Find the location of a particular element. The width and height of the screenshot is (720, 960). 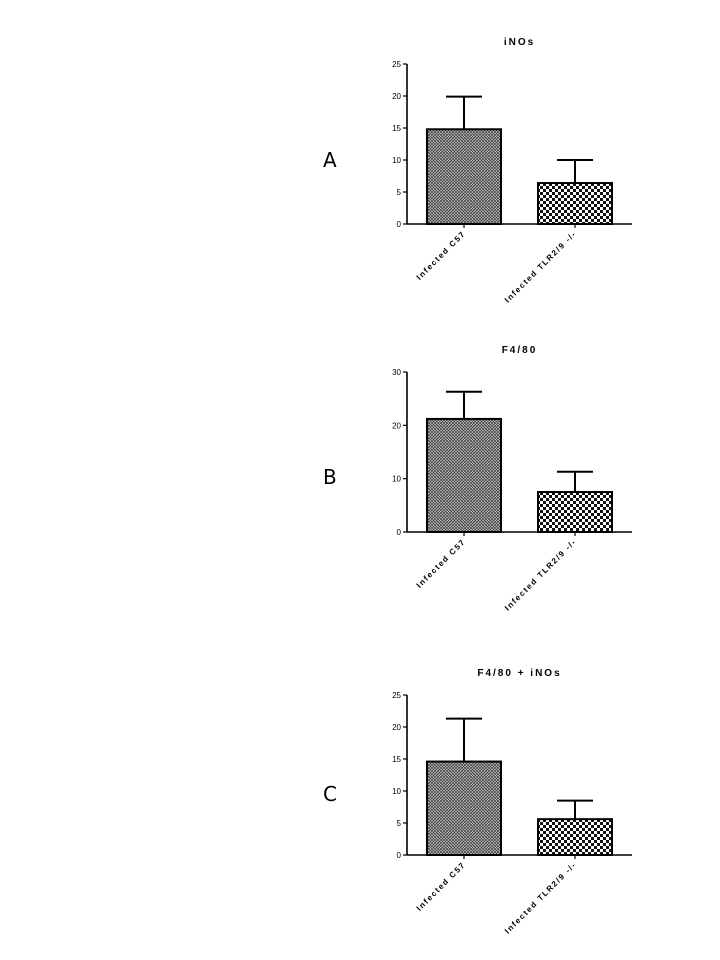

panel-letter-c: C is located at coordinates (330, 794).